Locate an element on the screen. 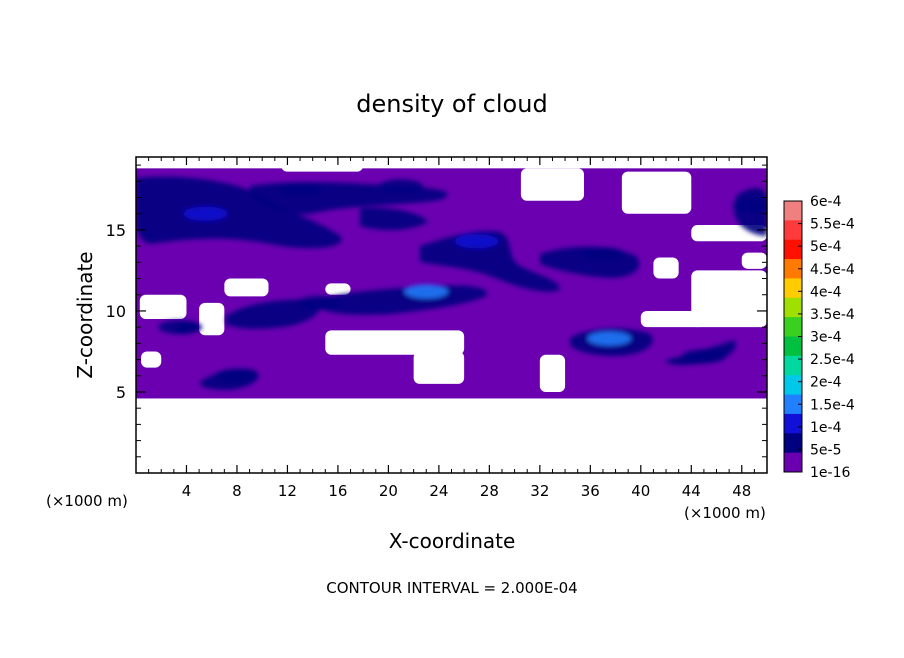 The height and width of the screenshot is (658, 904). colorbar-label: 1.5e-4 is located at coordinates (832, 405).